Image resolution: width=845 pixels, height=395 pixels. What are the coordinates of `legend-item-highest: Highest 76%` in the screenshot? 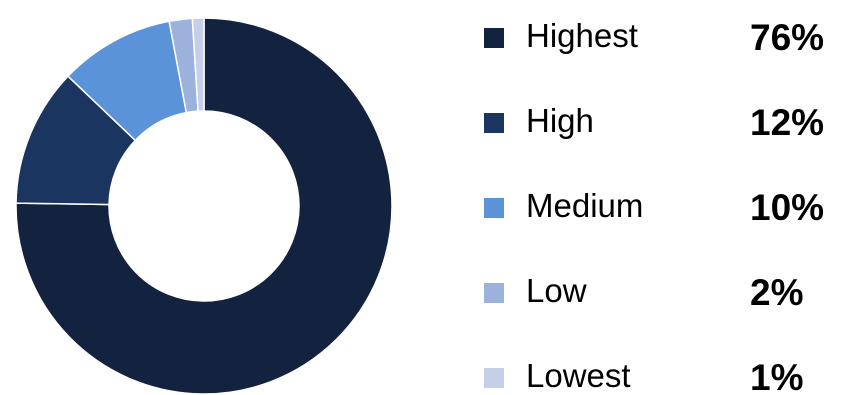 It's located at (664, 36).